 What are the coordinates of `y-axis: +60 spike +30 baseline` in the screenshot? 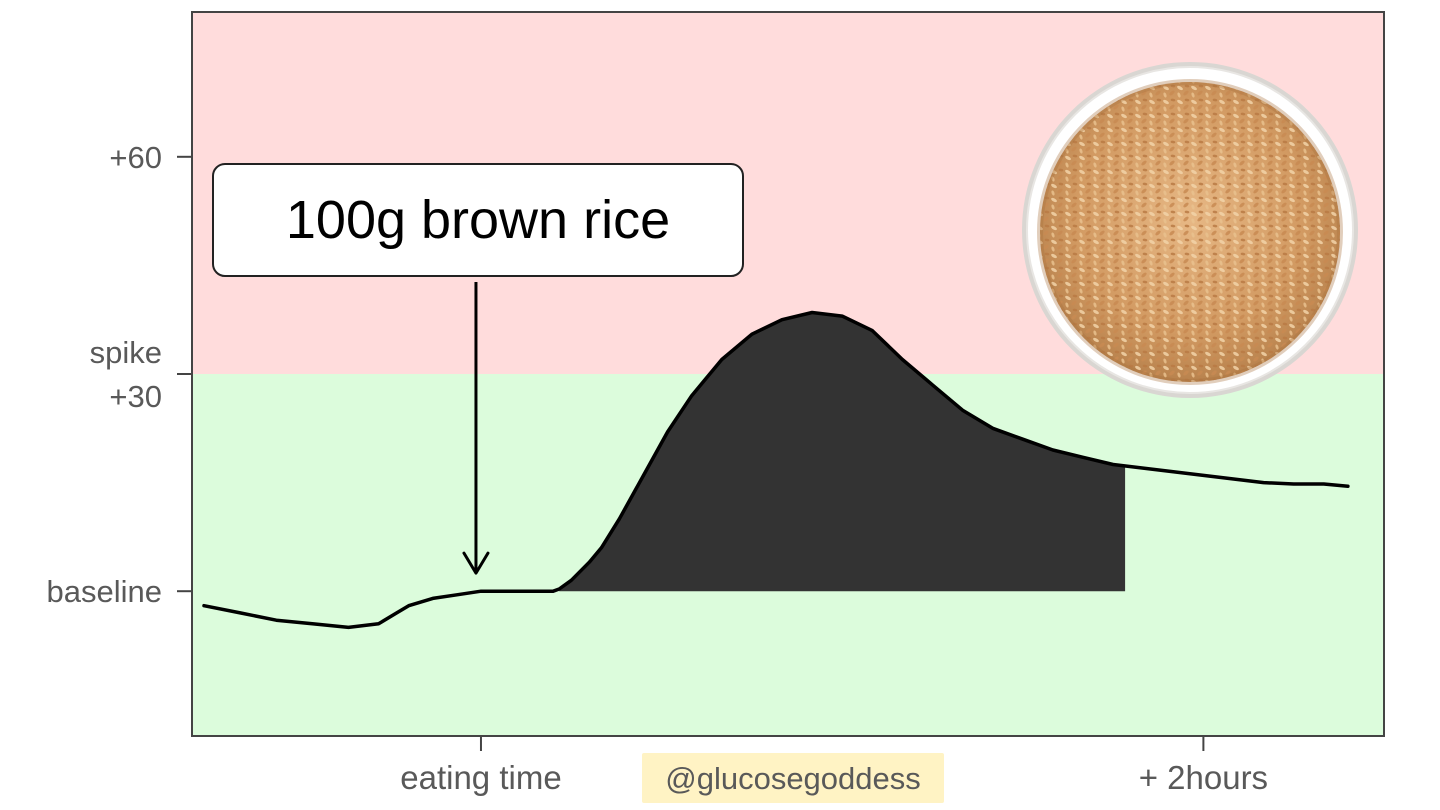 It's located at (119, 374).